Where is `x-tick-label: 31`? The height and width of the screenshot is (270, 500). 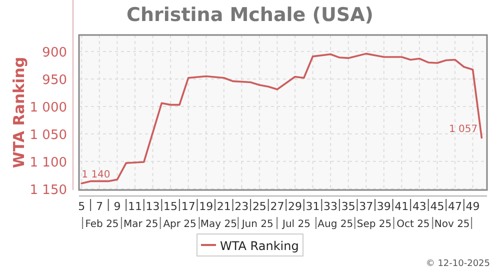 x-tick-label: 31 is located at coordinates (313, 206).